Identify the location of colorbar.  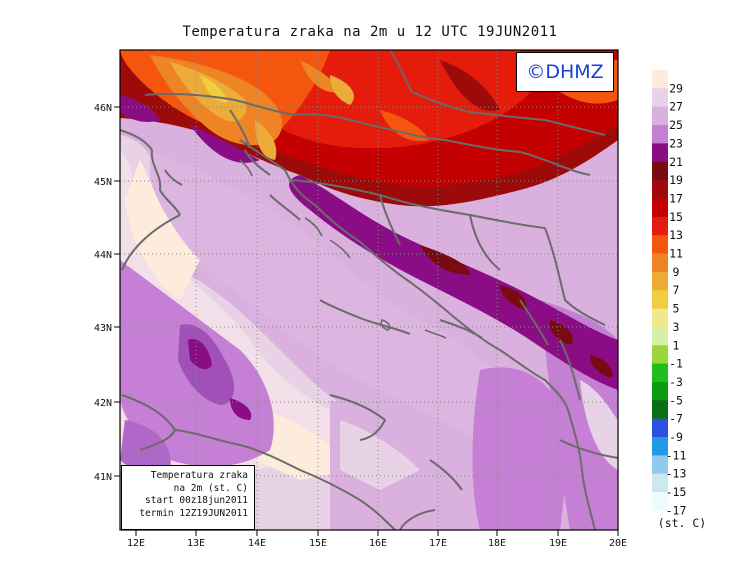
(660, 290).